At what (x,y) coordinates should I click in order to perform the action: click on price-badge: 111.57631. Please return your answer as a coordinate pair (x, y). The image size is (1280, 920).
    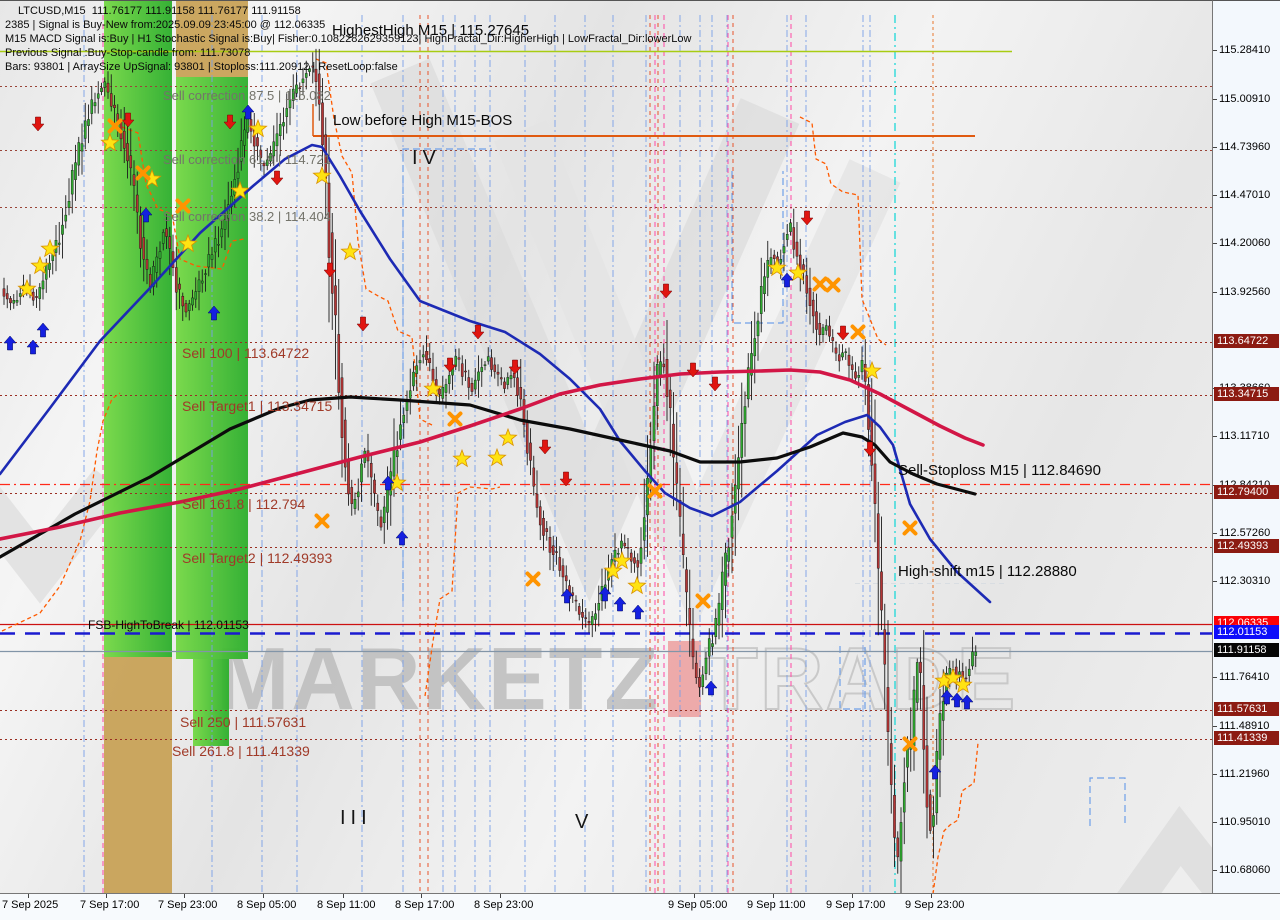
    Looking at the image, I should click on (1246, 709).